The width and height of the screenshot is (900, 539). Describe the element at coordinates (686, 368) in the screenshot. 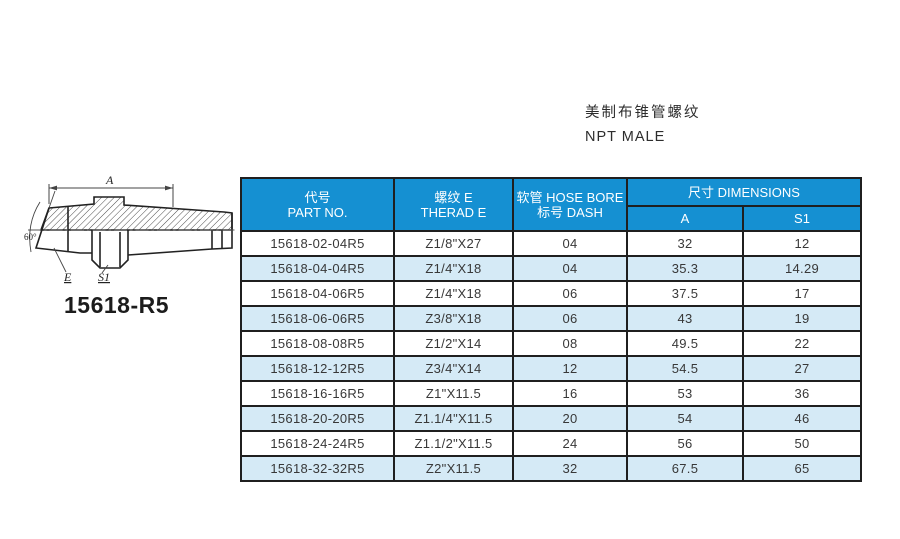

I see `table-cell: 54.5` at that location.